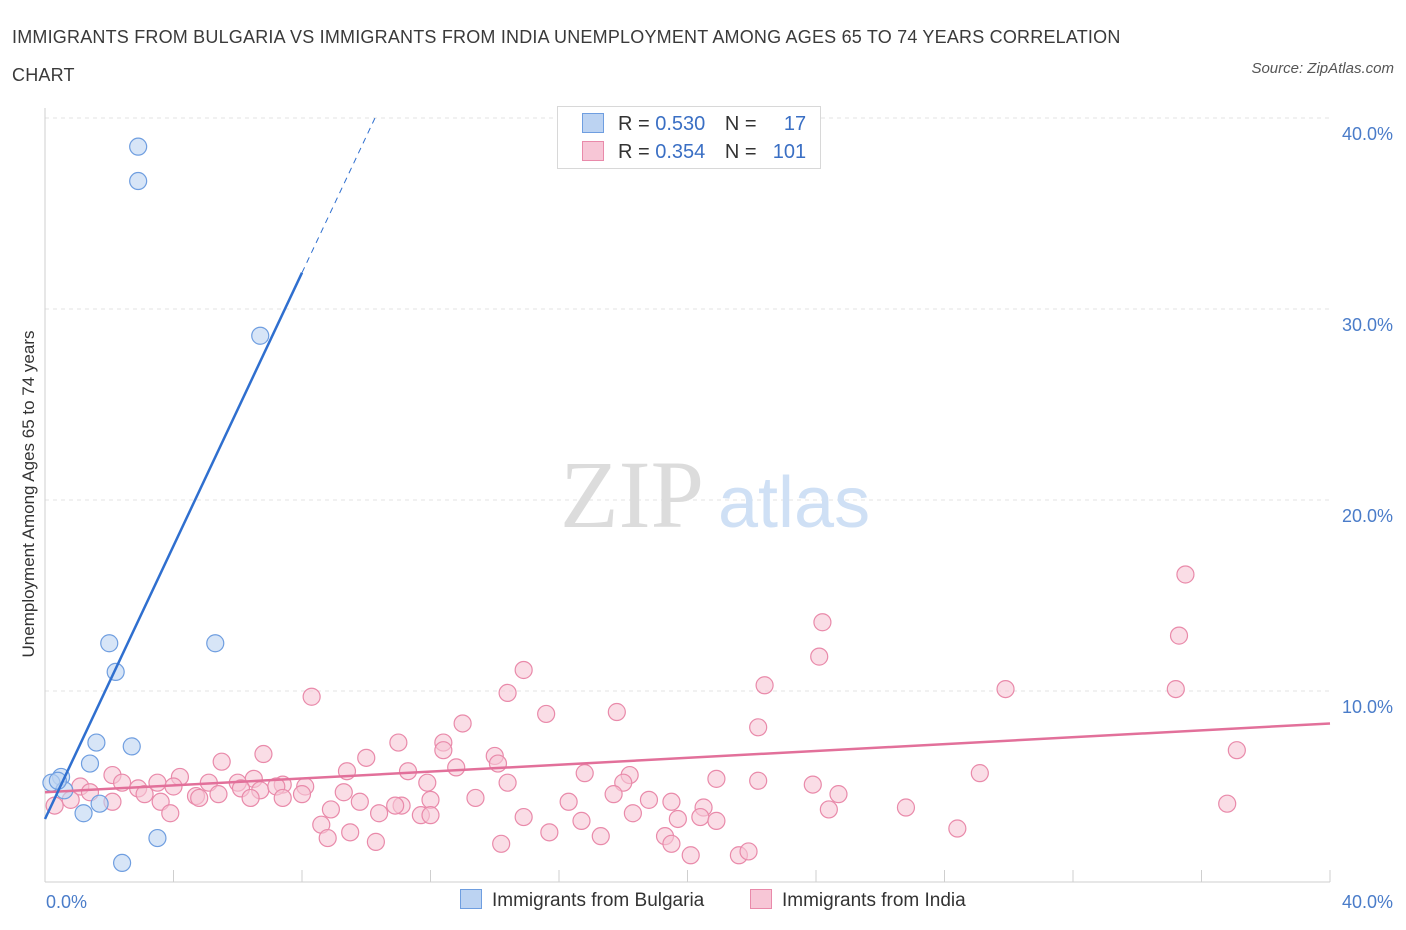  I want to click on bulgaria-r-value: 0.530, so click(680, 124).